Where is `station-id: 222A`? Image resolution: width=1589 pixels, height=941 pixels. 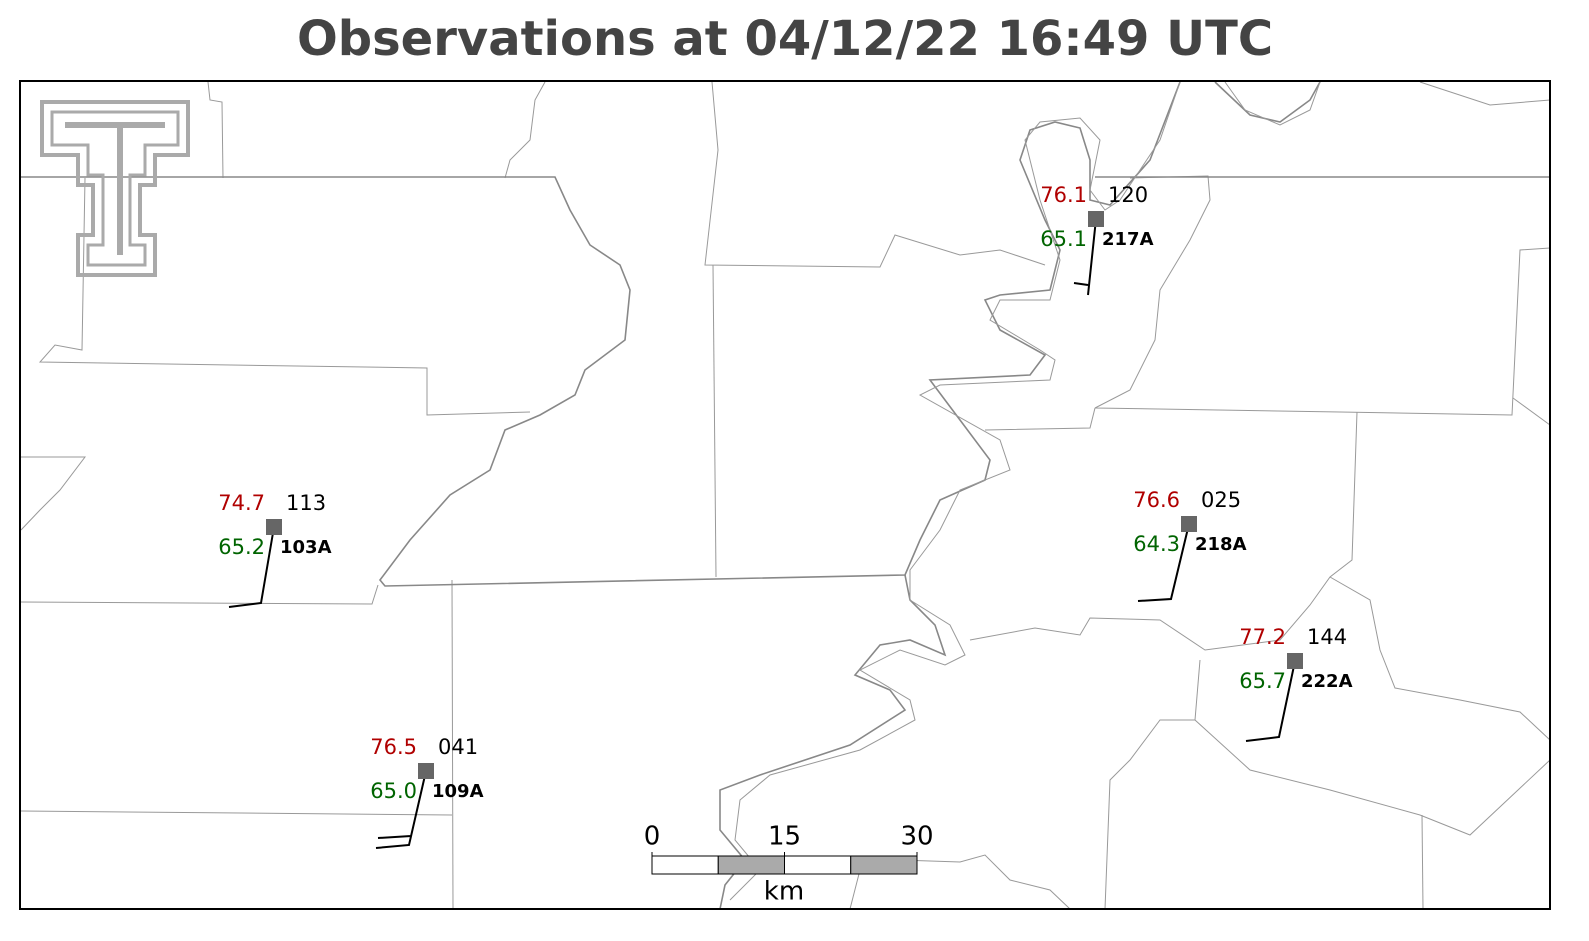 station-id: 222A is located at coordinates (1327, 681).